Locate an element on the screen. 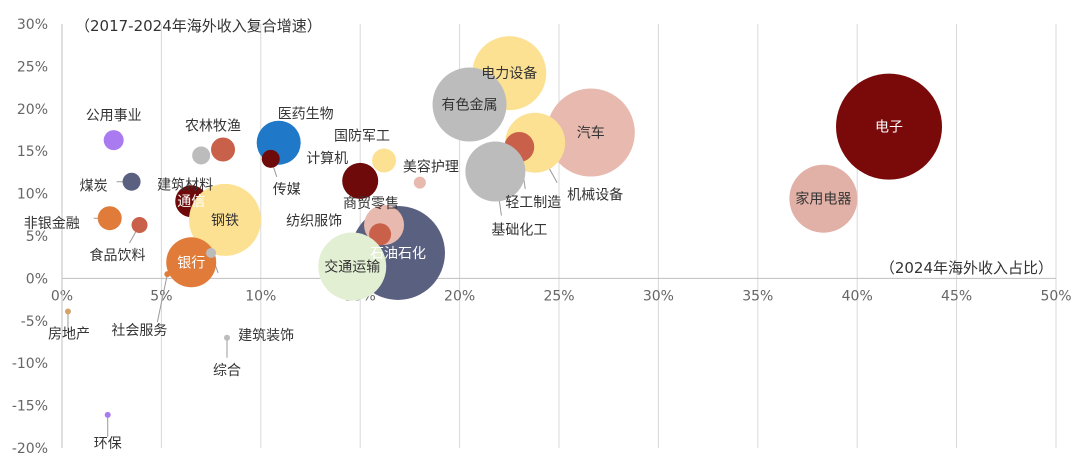 This screenshot has width=1080, height=474. x-tick-label: 10% is located at coordinates (260, 296).